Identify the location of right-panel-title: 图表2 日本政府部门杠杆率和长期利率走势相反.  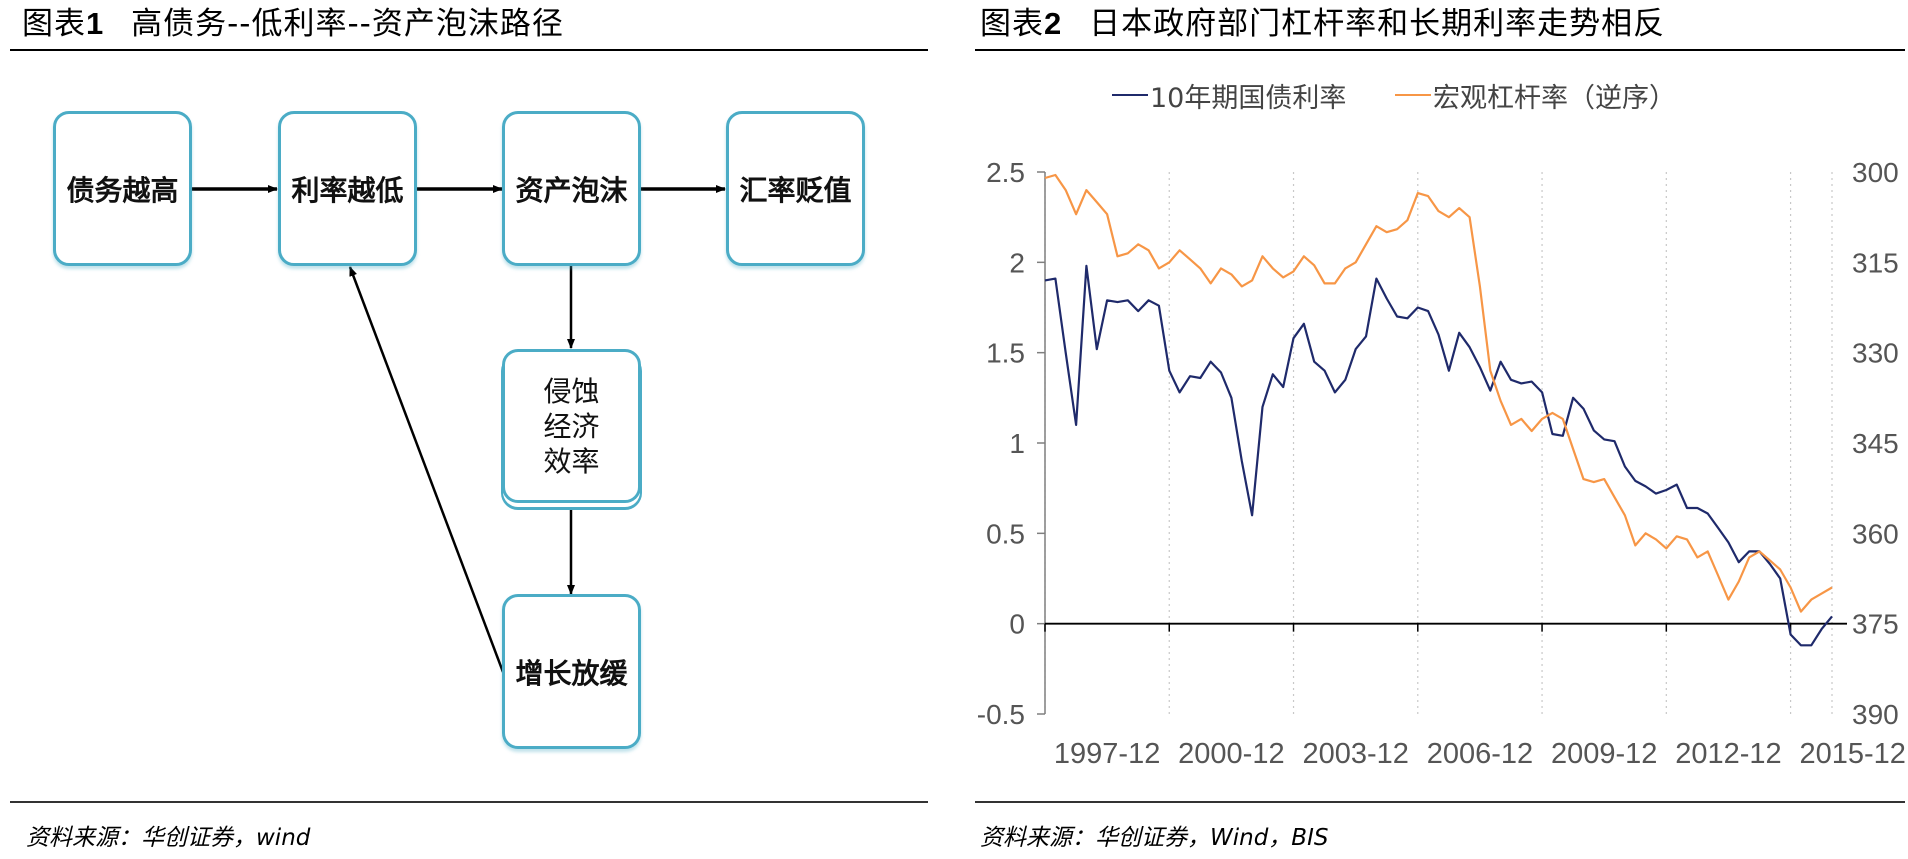
(1322, 24).